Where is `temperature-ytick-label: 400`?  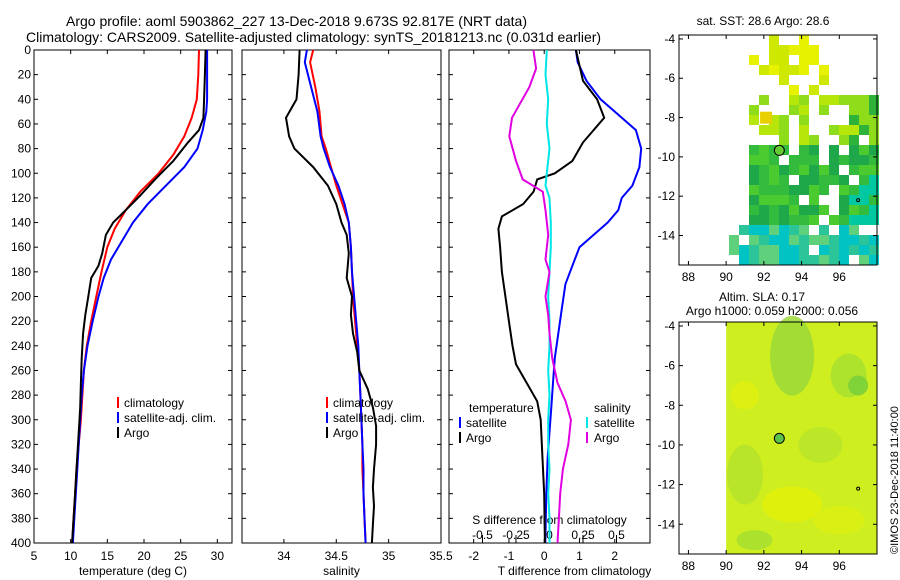 temperature-ytick-label: 400 is located at coordinates (21, 543).